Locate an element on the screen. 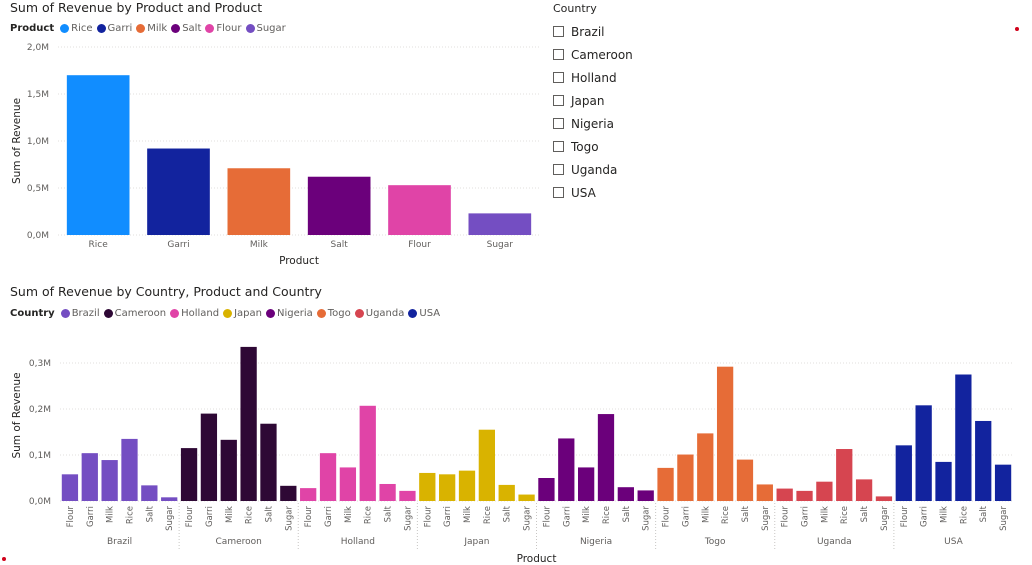  chart2-bar-japan-garri is located at coordinates (447, 487).